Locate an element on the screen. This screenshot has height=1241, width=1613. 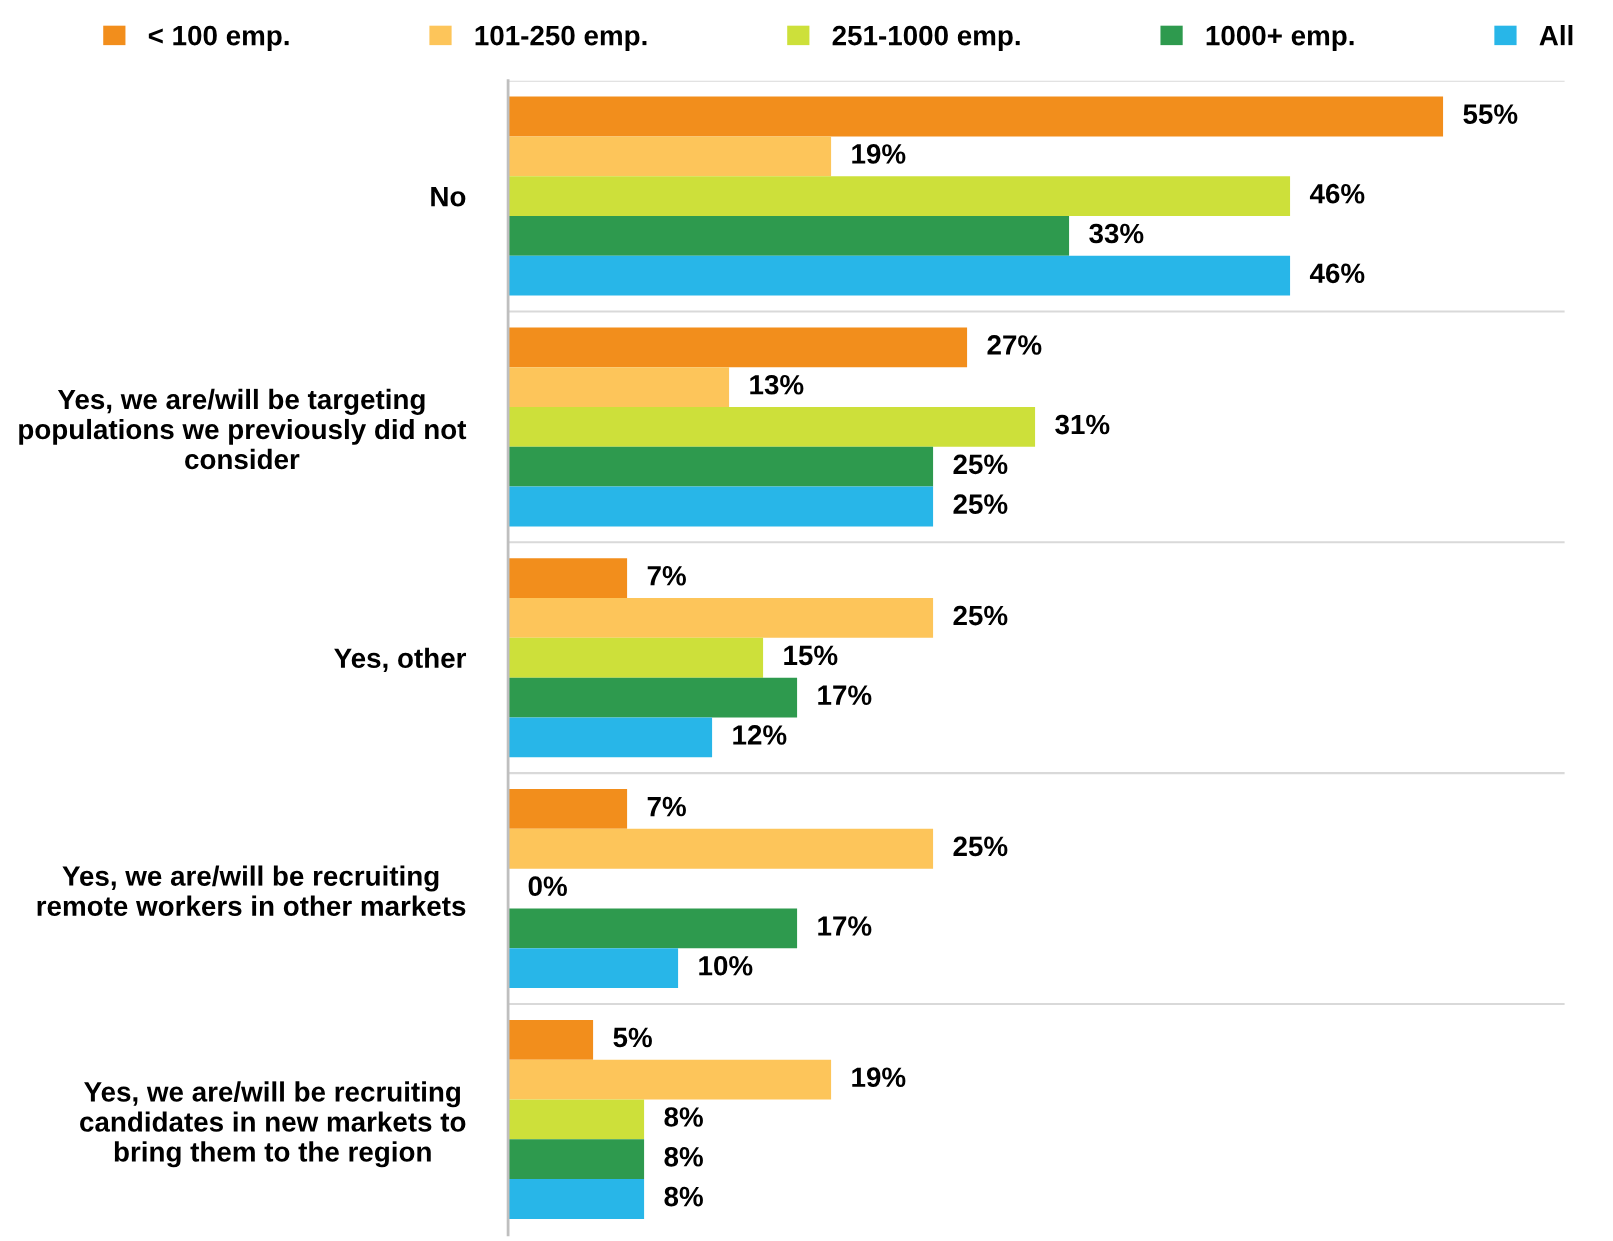
legend-label: 1000+ emp. is located at coordinates (1280, 38).